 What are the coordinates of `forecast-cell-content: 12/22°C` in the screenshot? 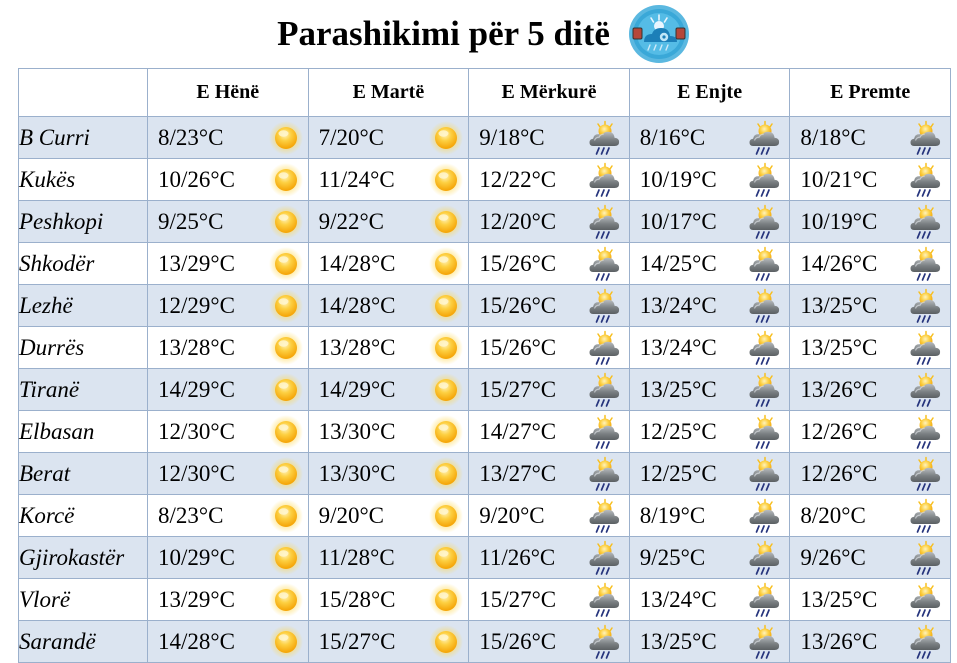 It's located at (549, 179).